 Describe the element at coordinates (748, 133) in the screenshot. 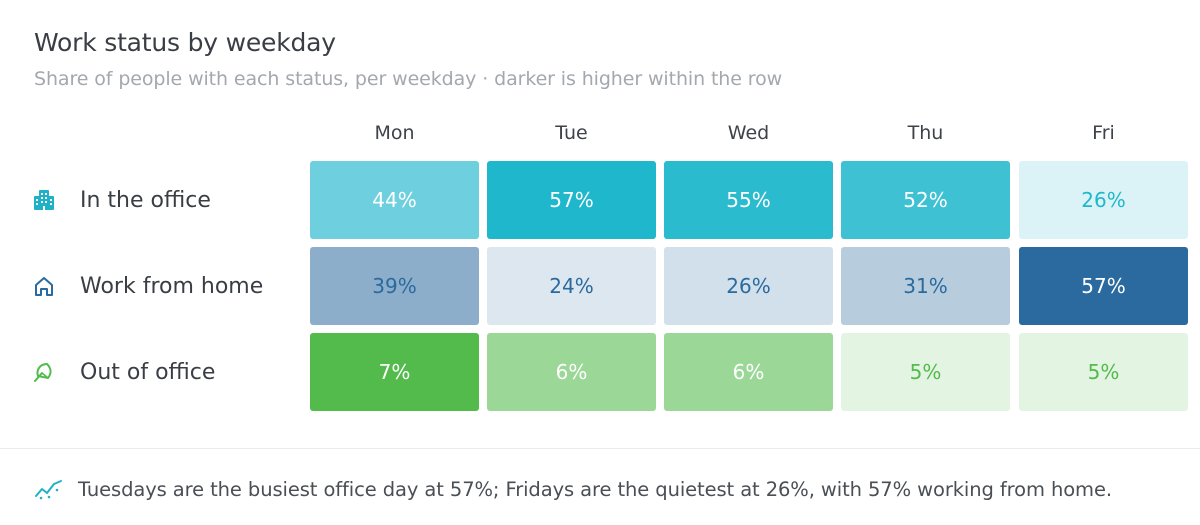

I see `column-header-wed: Wed` at that location.